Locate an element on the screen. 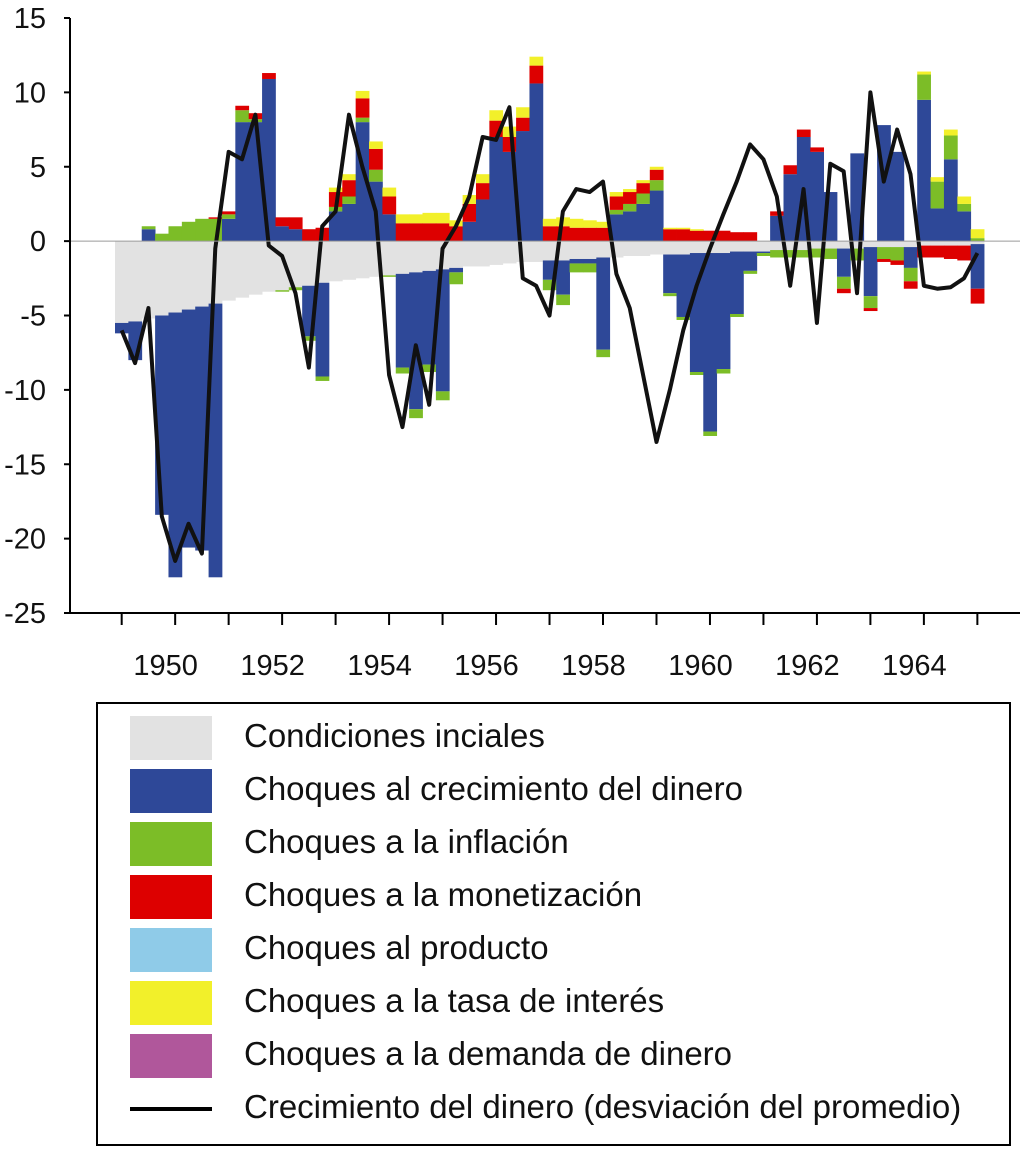 This screenshot has height=1154, width=1024. y-tick-label: -20 is located at coordinates (25, 540).